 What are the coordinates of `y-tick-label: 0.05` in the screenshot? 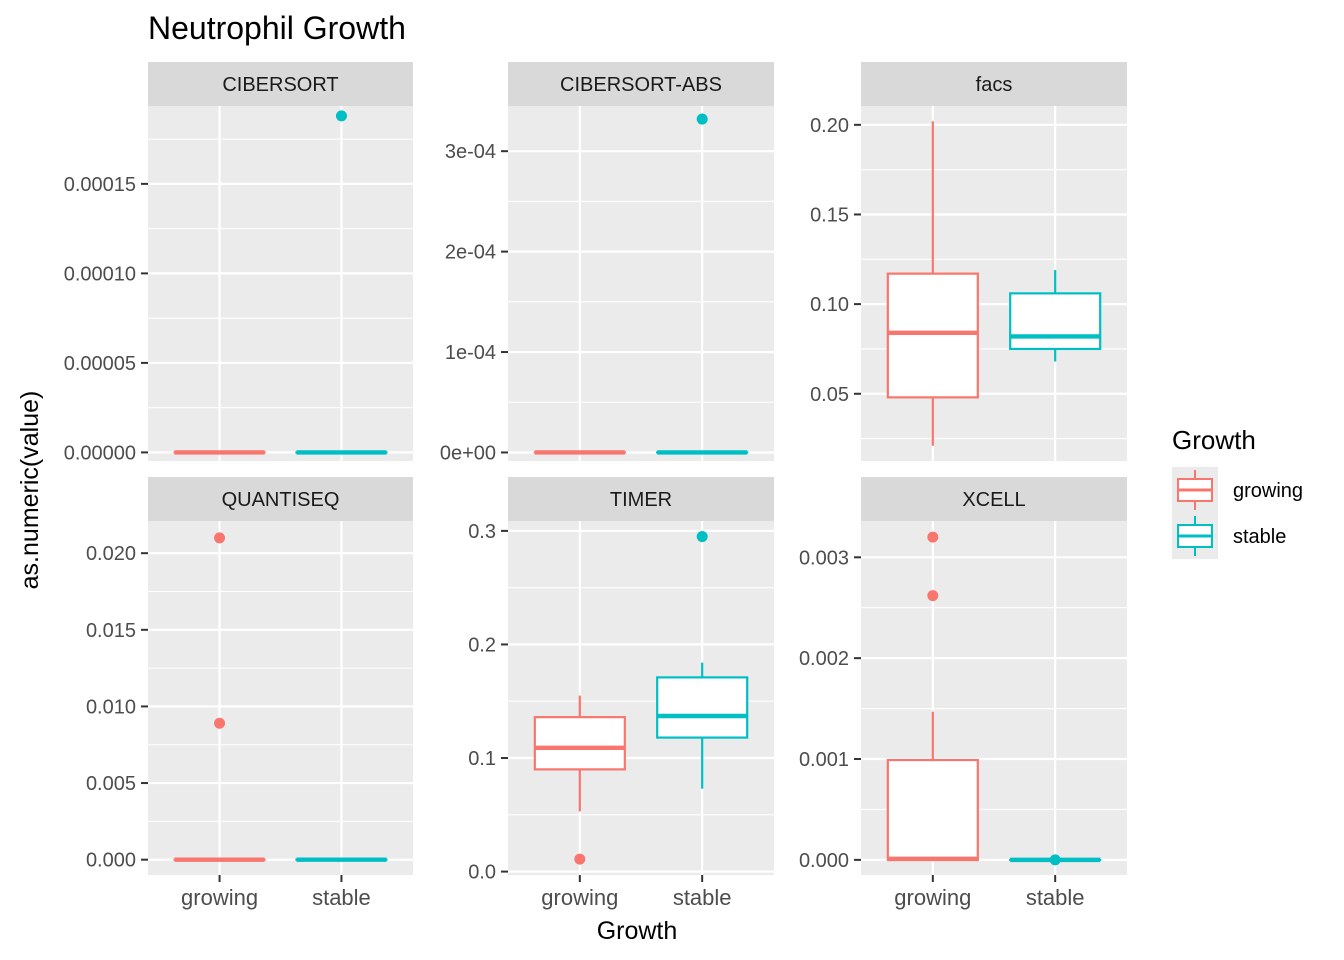 It's located at (829, 395).